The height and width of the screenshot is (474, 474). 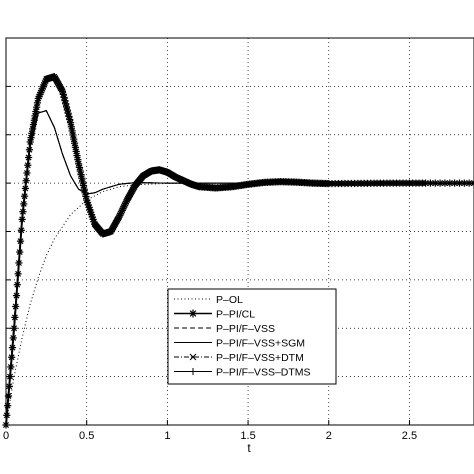 I want to click on legend-item-1: P–PI/CL, so click(x=214, y=314).